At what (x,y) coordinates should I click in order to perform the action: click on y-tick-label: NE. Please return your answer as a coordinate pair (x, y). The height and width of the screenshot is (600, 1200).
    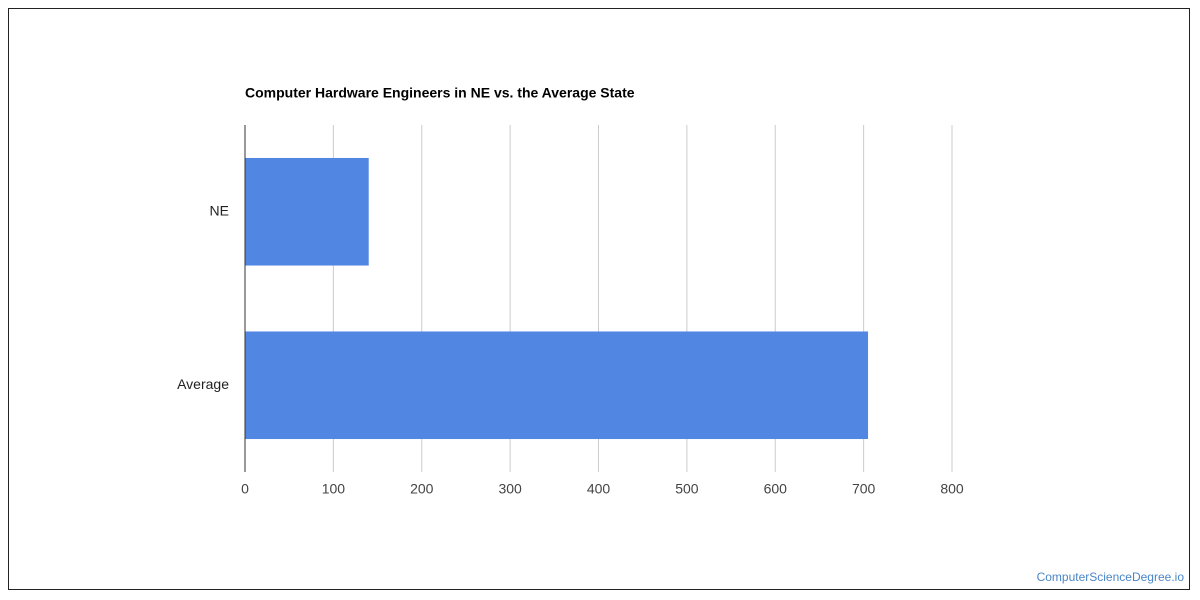
    Looking at the image, I should click on (219, 210).